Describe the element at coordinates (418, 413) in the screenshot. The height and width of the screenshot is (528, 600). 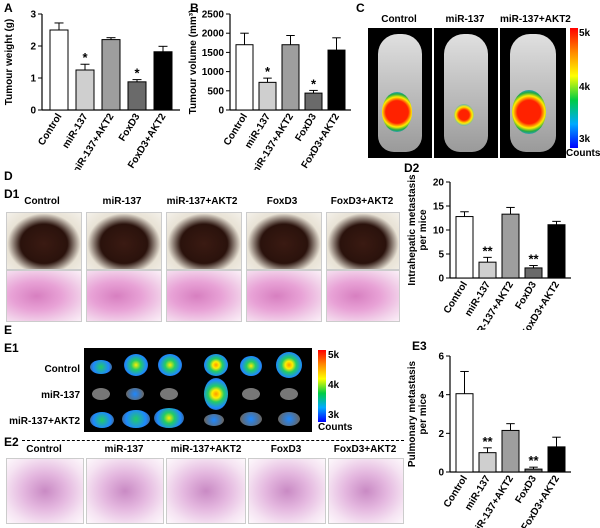
I see `y-axis-label: Pulmonary metastasisper mice` at that location.